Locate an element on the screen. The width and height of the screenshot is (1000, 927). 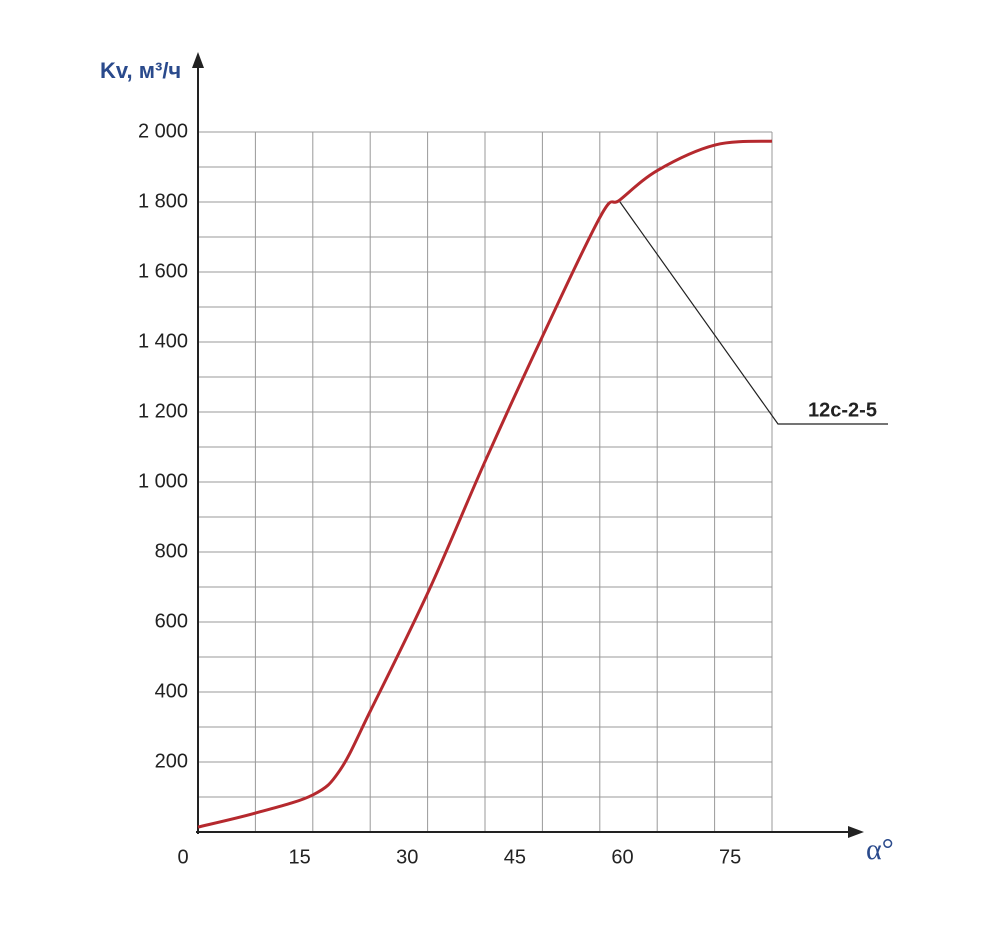
series-label: 12c-2-5 is located at coordinates (842, 410).